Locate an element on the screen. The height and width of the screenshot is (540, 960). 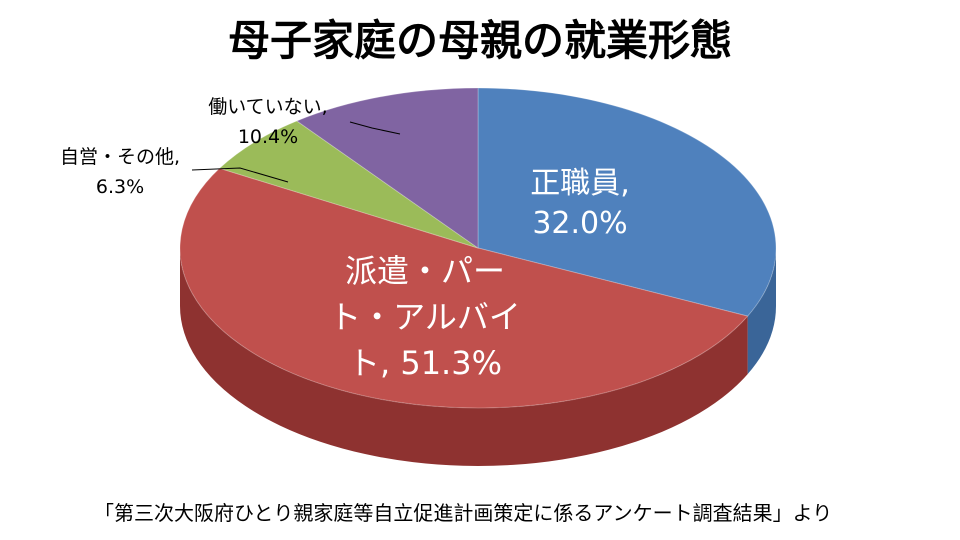
slice-label-1-line-0: 派遣・パー is located at coordinates (425, 271).